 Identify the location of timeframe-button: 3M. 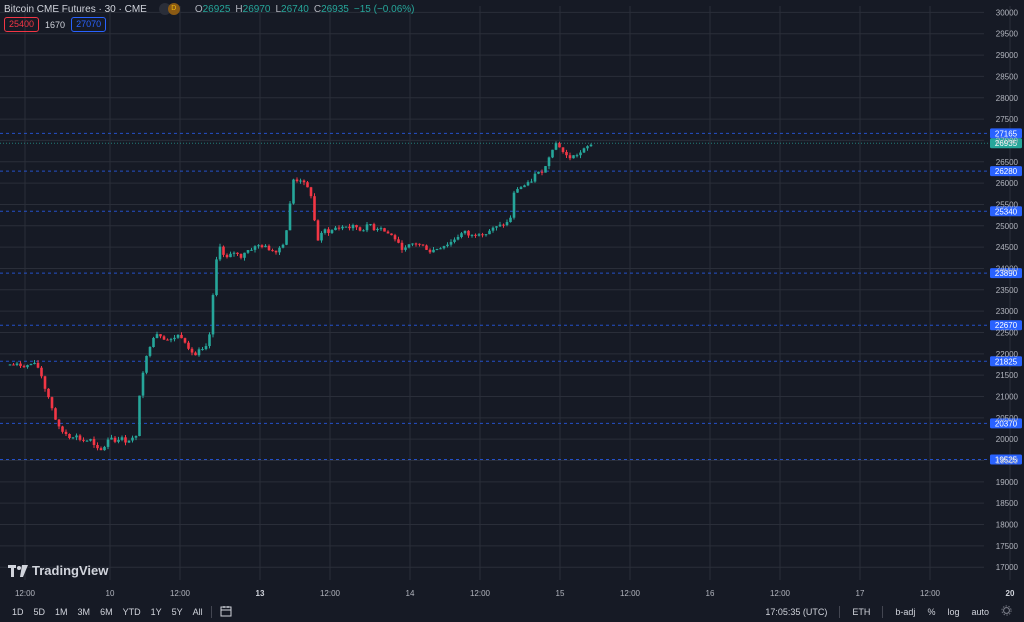
(84, 611).